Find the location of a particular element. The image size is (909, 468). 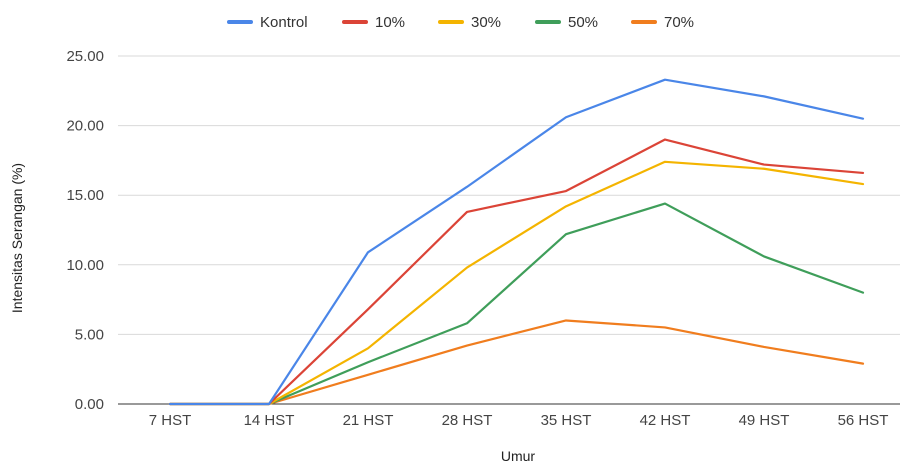

x-tick-label: 35 HST is located at coordinates (566, 420).